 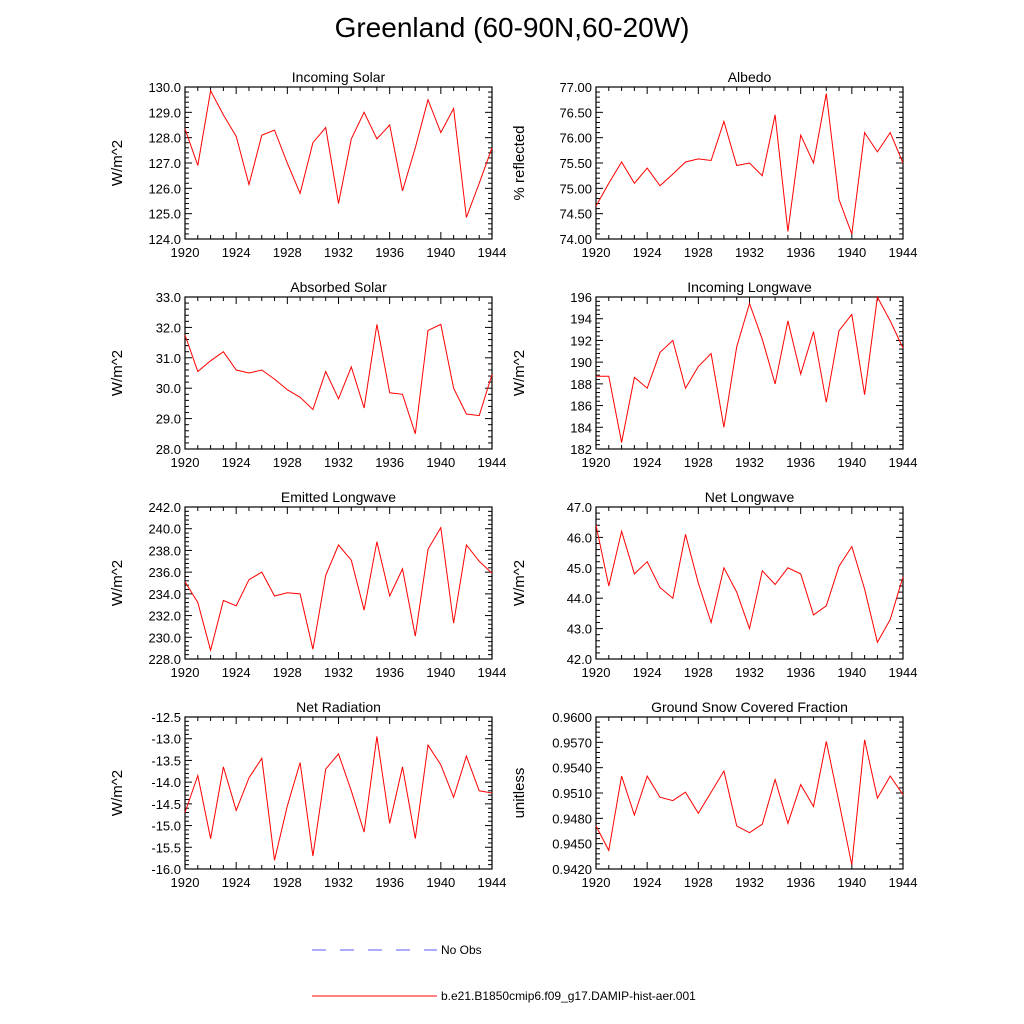 I want to click on y-tick-label: 242.0, so click(x=164, y=507).